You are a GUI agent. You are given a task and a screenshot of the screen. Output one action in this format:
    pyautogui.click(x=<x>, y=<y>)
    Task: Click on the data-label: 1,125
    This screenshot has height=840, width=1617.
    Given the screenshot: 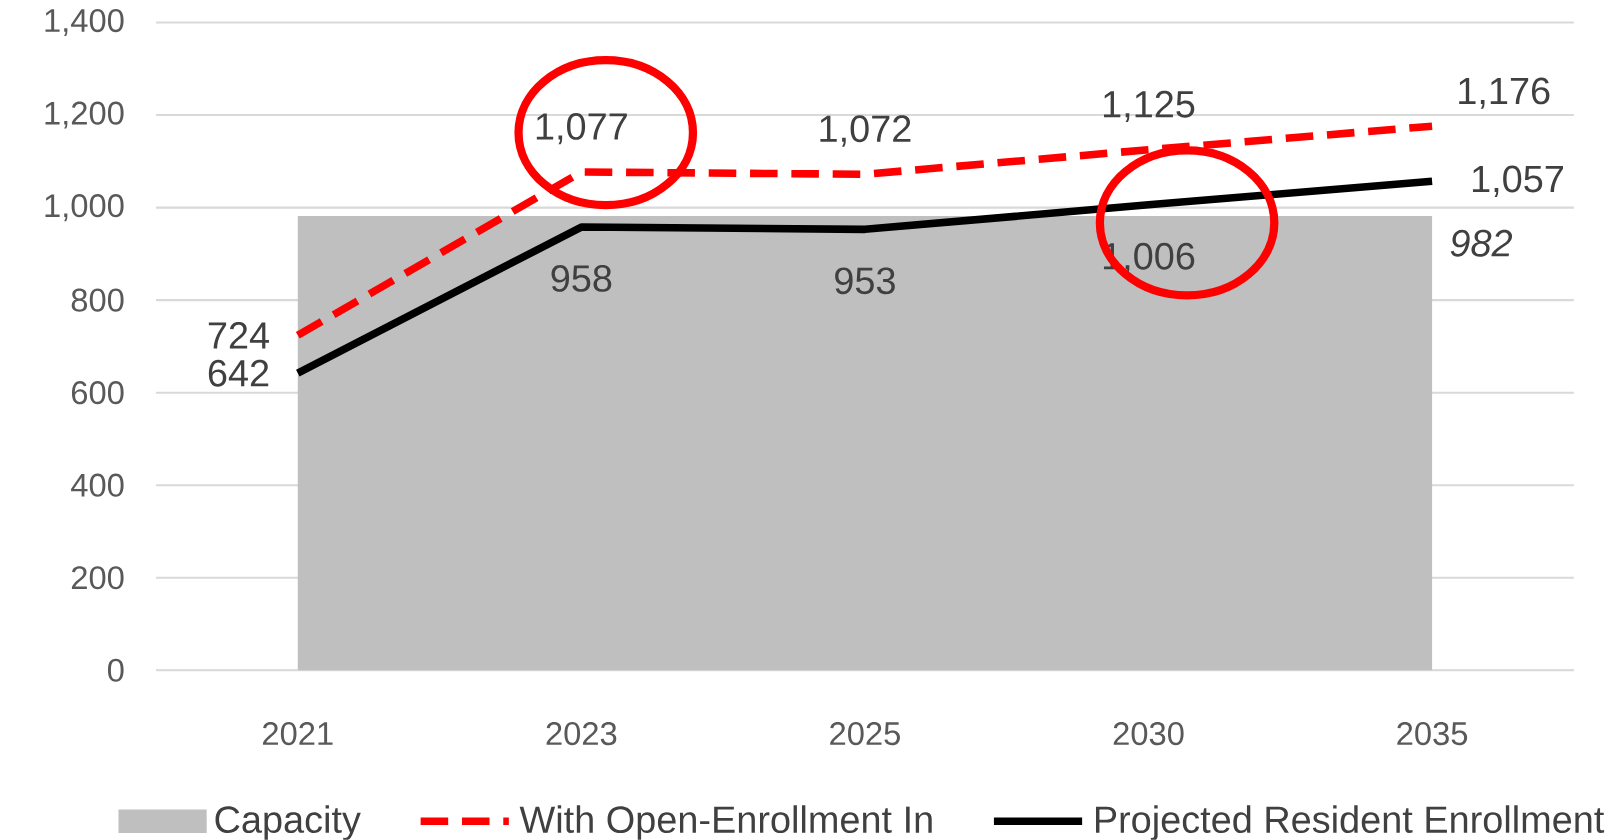 What is the action you would take?
    pyautogui.click(x=1149, y=106)
    